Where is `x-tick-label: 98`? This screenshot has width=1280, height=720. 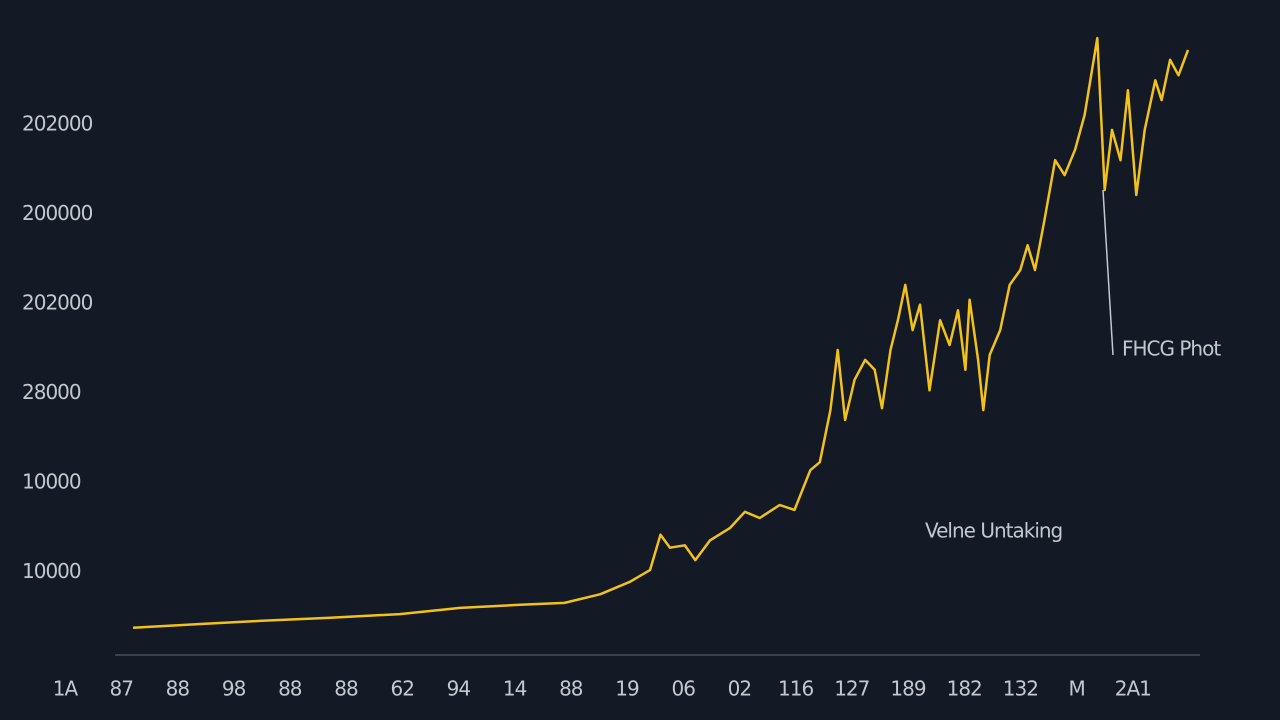 x-tick-label: 98 is located at coordinates (234, 689).